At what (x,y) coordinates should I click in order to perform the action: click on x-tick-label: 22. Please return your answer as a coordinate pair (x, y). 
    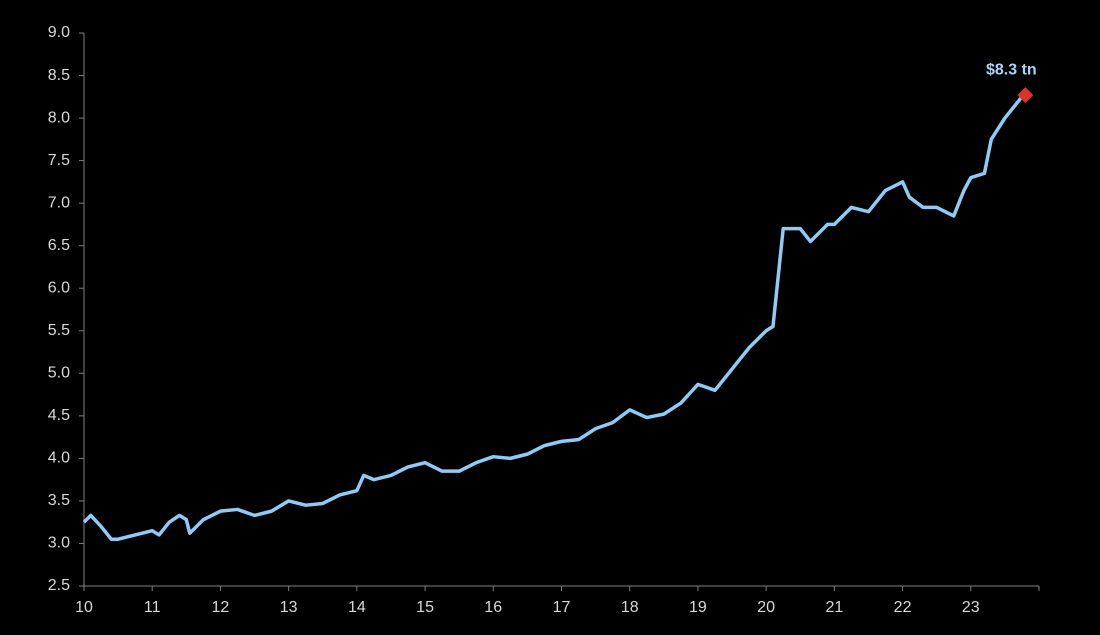
    Looking at the image, I should click on (903, 607).